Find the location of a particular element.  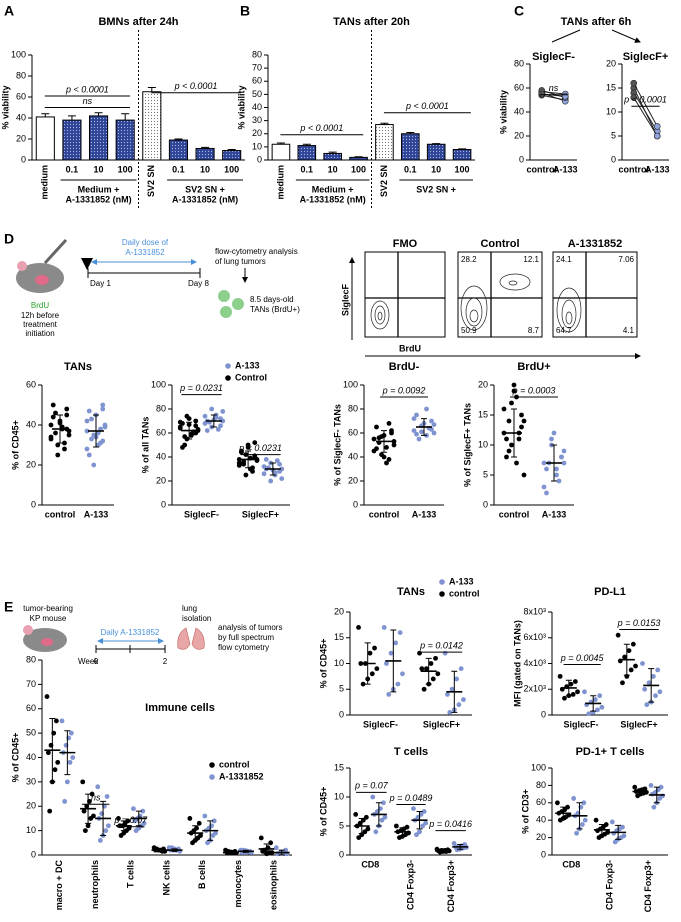

schematic-text: by full spectrum is located at coordinates (246, 637).